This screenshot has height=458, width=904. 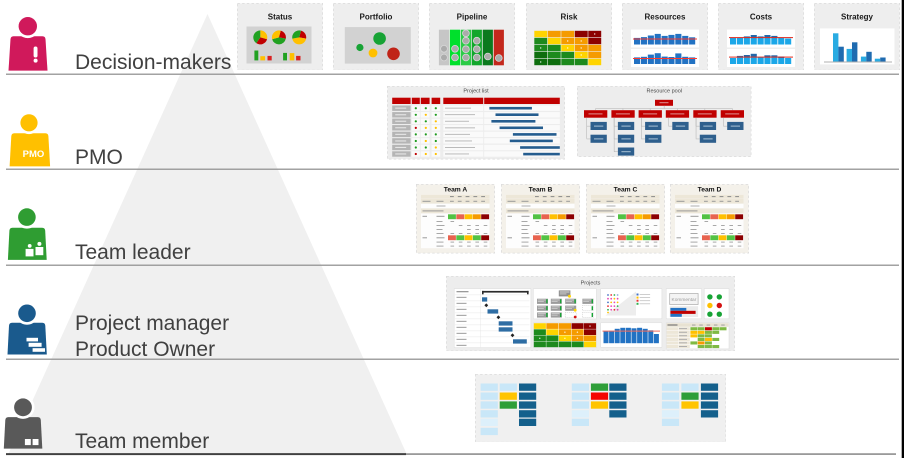 What do you see at coordinates (568, 16) in the screenshot?
I see `svg-text: Risk` at bounding box center [568, 16].